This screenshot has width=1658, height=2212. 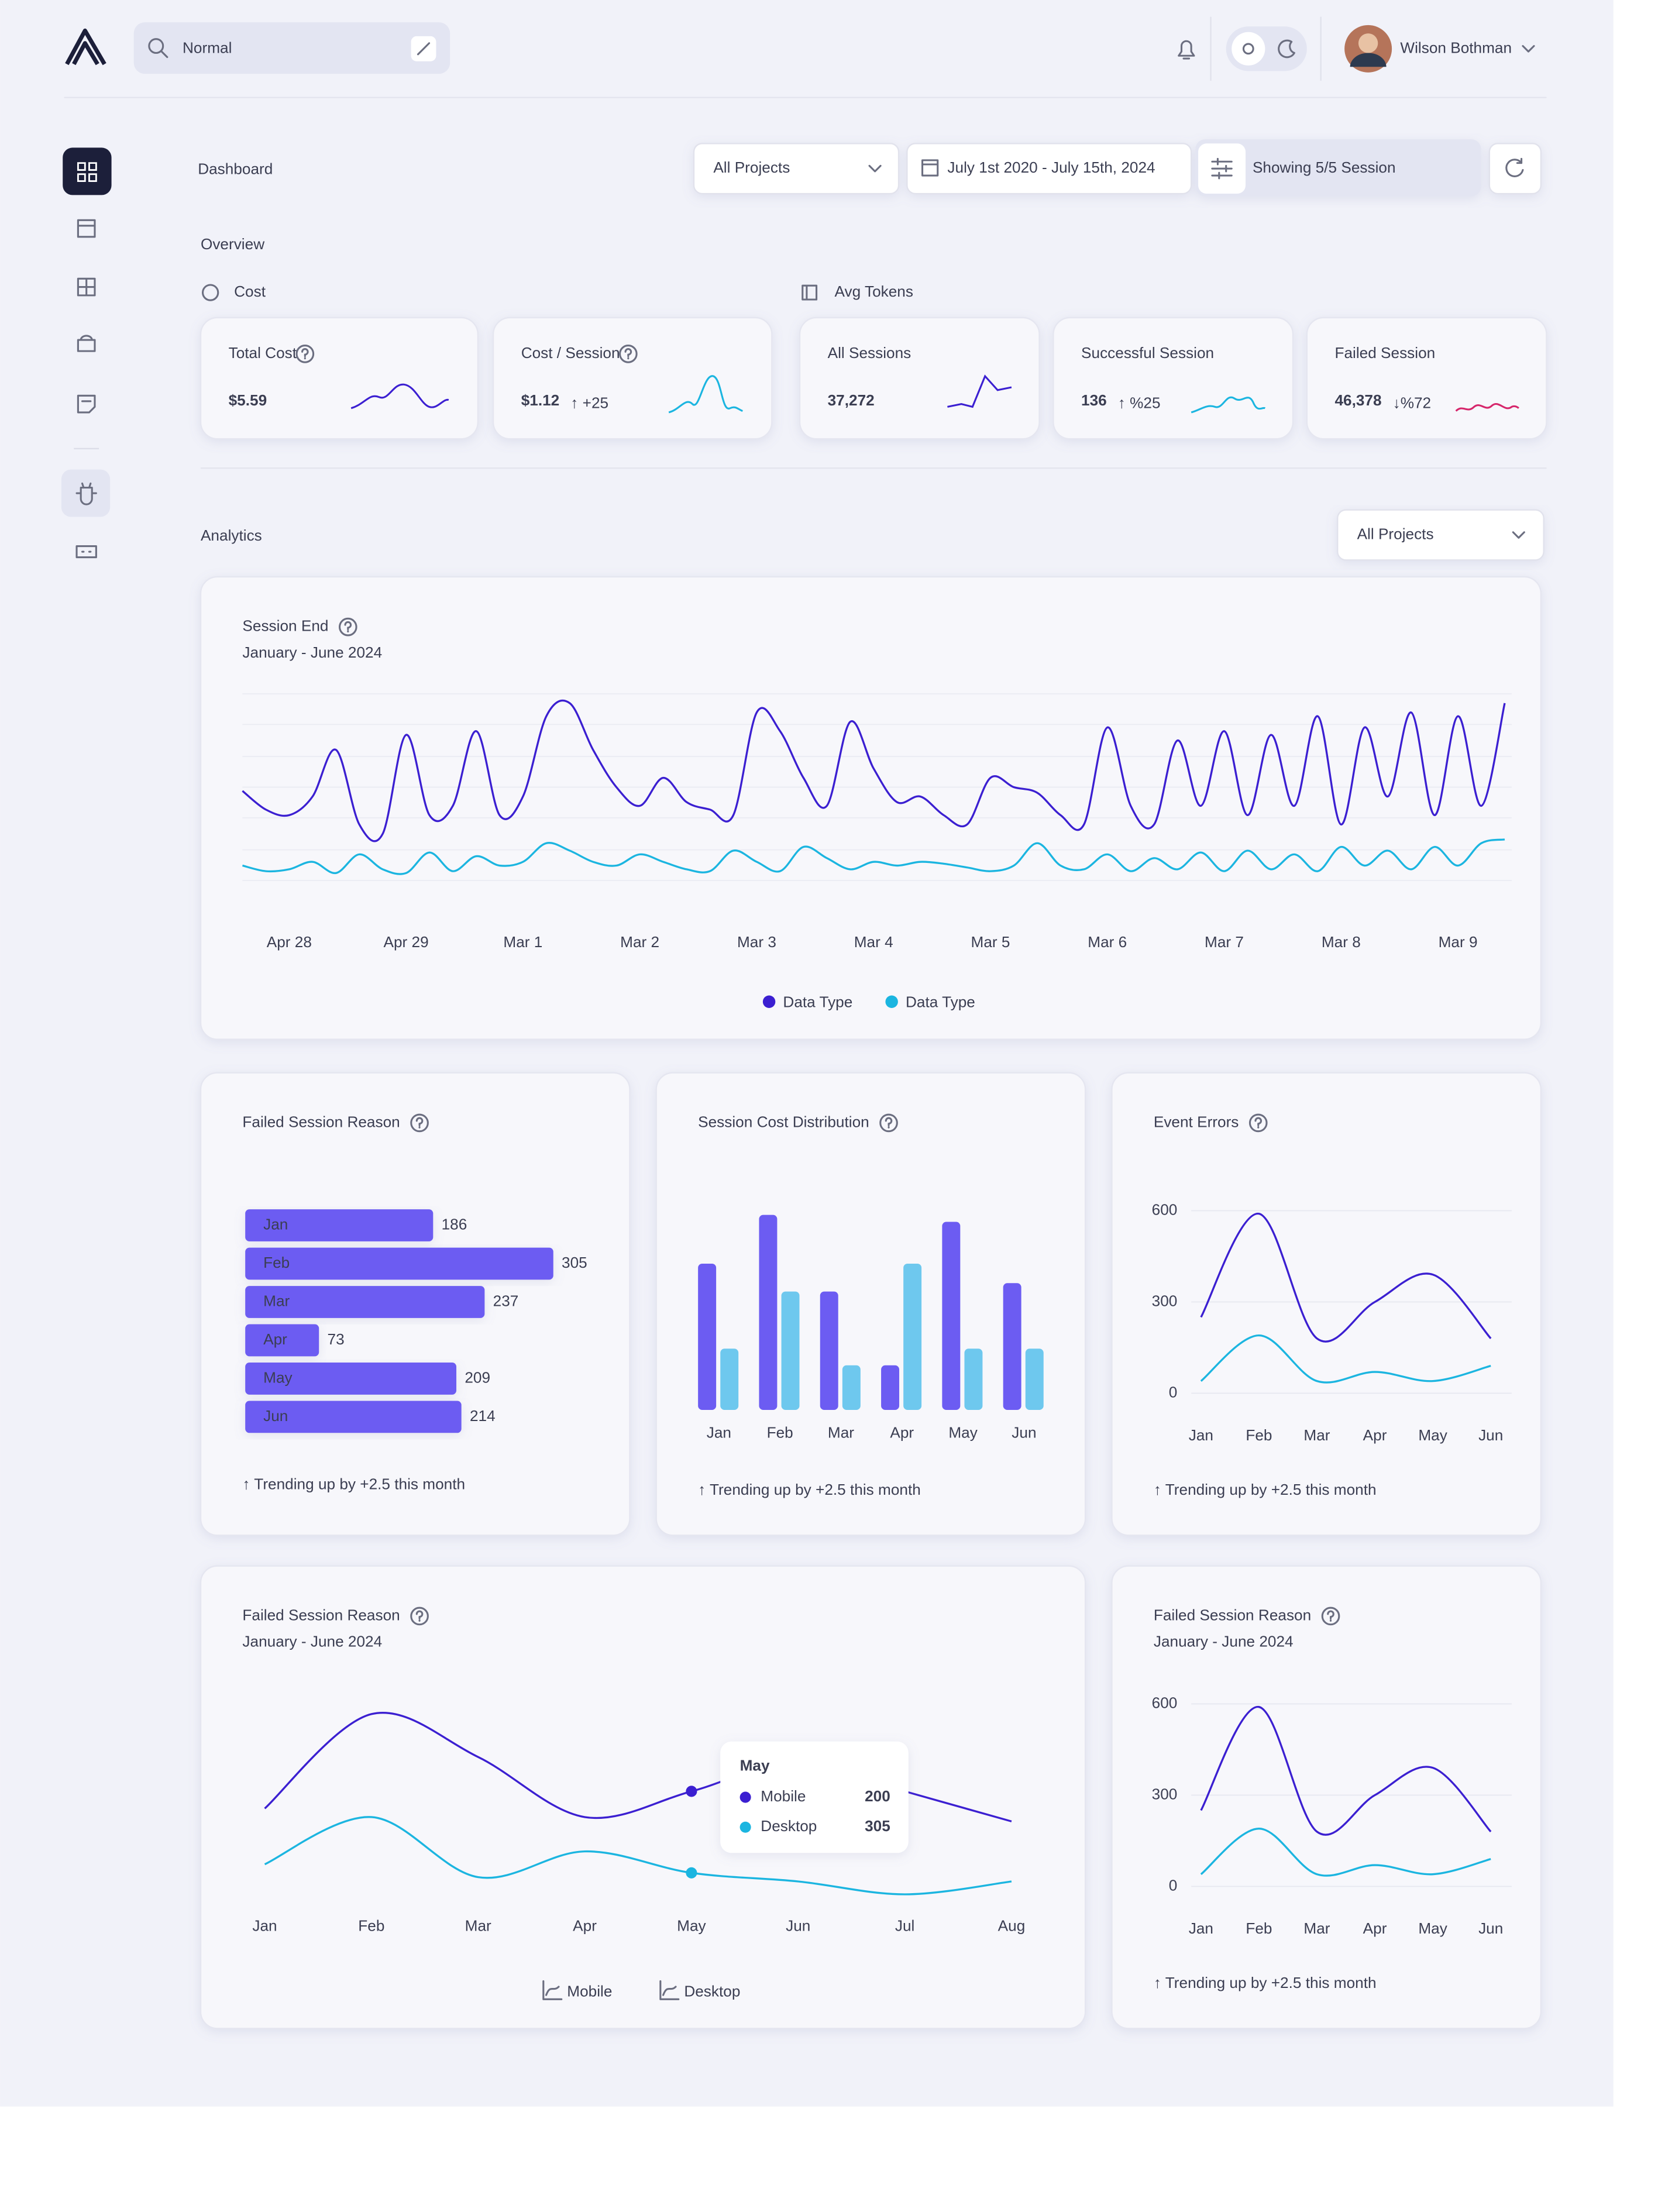 What do you see at coordinates (1094, 400) in the screenshot?
I see `metric-value: 136` at bounding box center [1094, 400].